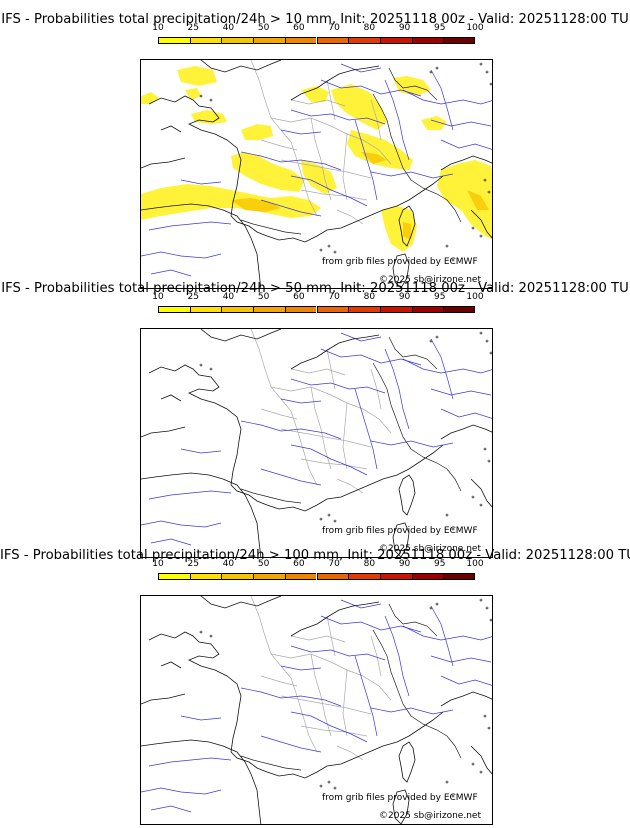 The image size is (630, 828). I want to click on colorbar-tick-label: 40, so click(228, 28).